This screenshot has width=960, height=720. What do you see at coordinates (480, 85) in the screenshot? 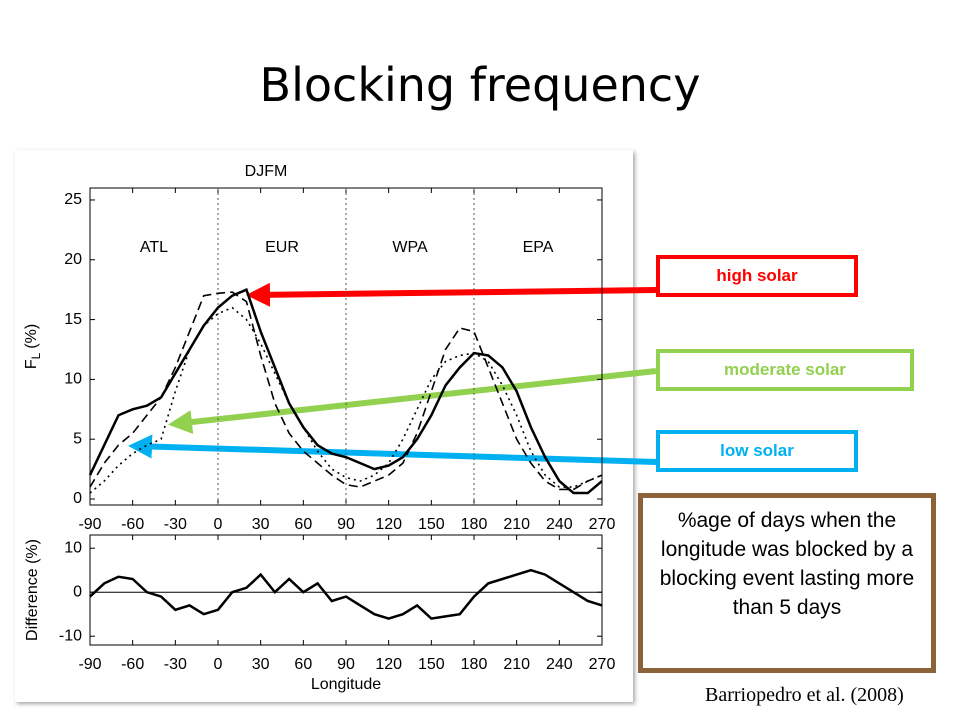
I see `slide-title: Blocking frequency` at bounding box center [480, 85].